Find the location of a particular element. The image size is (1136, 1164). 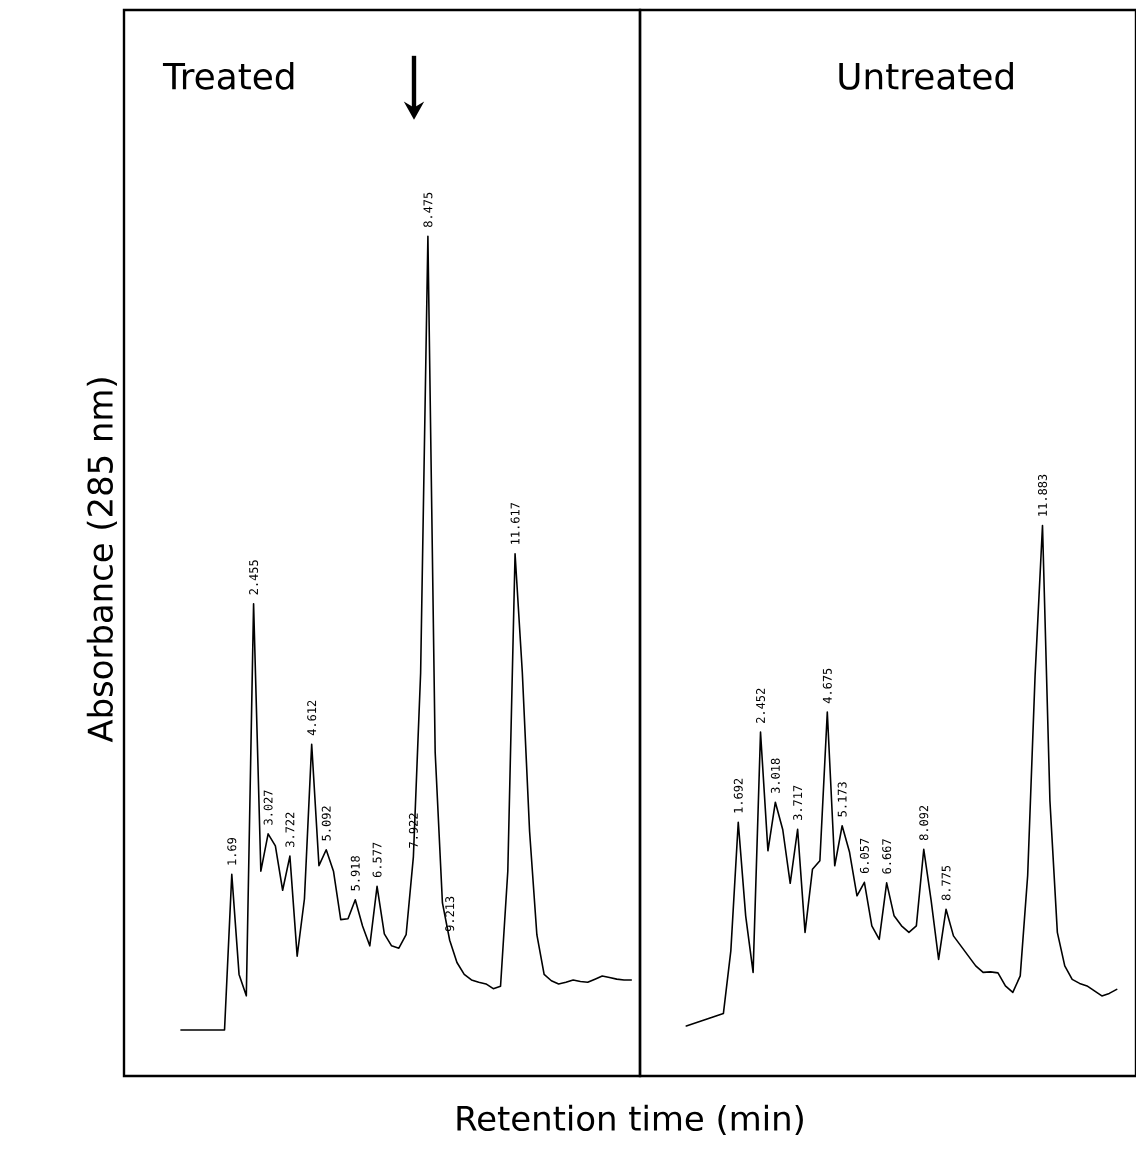

chart-title: Treated is located at coordinates (228, 75).